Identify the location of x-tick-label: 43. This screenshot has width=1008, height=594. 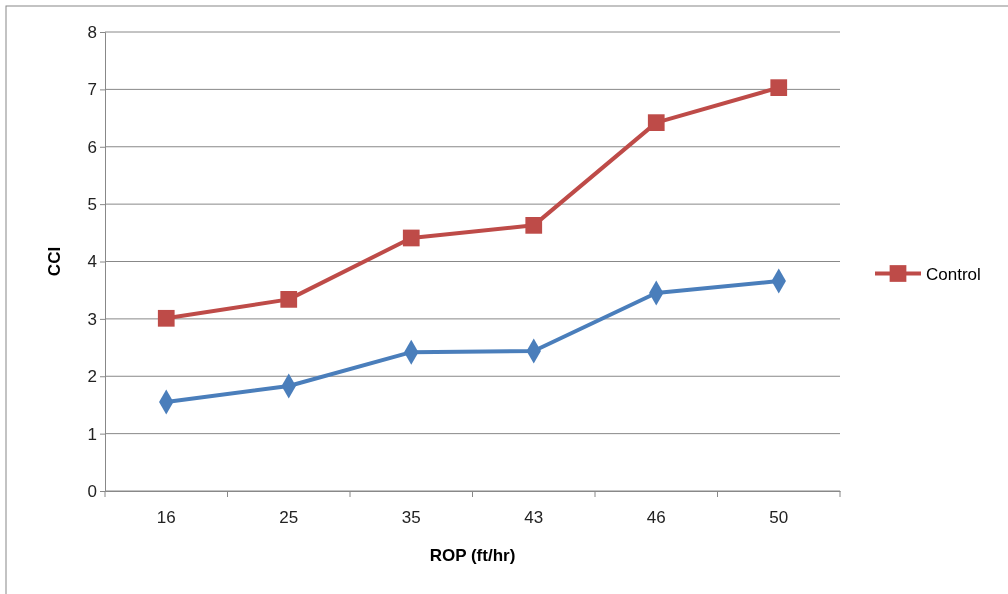
(534, 518).